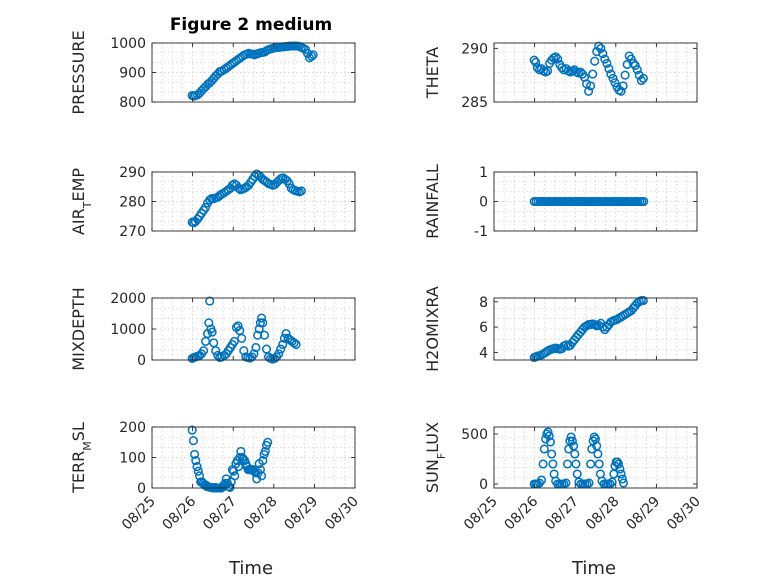  What do you see at coordinates (432, 73) in the screenshot?
I see `y-axis-label-main: THETA` at bounding box center [432, 73].